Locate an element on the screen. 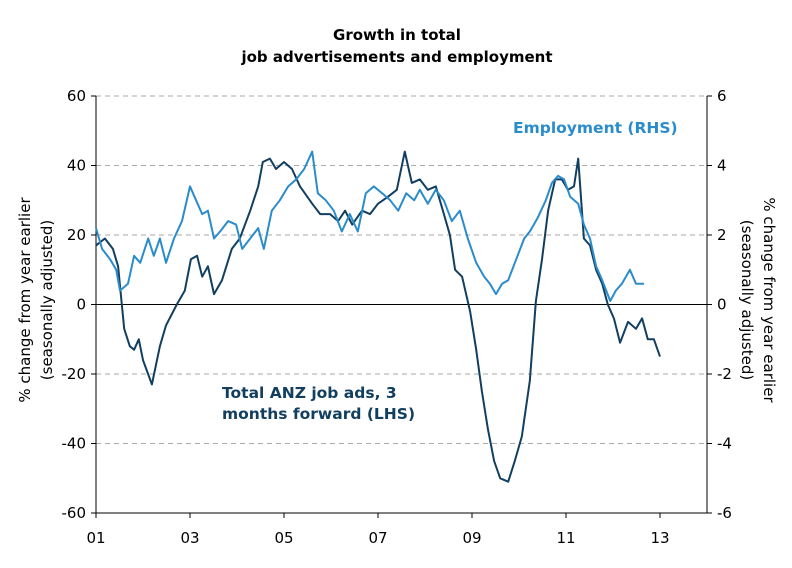 Image resolution: width=792 pixels, height=568 pixels. series-label: Employment (RHS) is located at coordinates (595, 128).